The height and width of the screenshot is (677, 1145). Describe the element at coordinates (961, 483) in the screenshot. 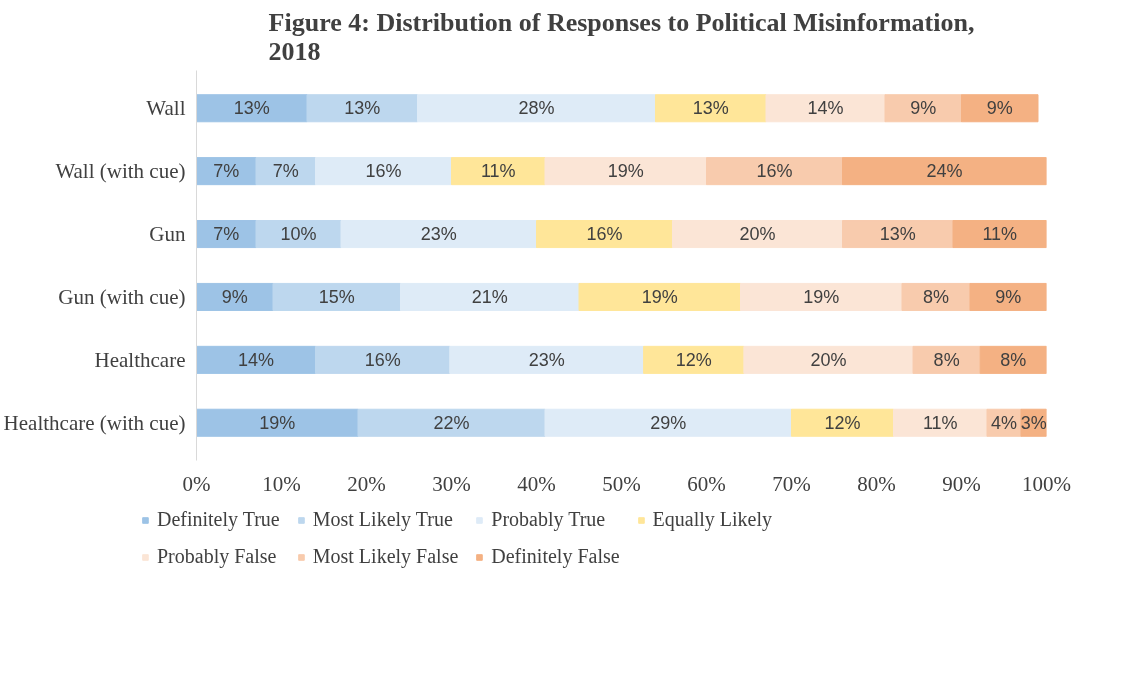

I see `x-tick-label: 90%` at that location.